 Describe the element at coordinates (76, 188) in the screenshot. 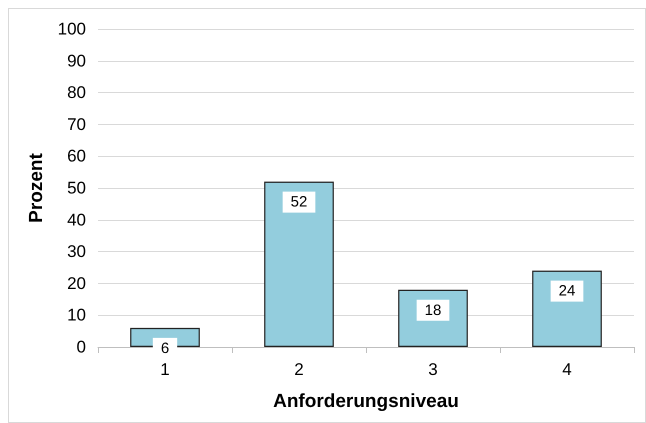

I see `y-tick-label: 50` at that location.